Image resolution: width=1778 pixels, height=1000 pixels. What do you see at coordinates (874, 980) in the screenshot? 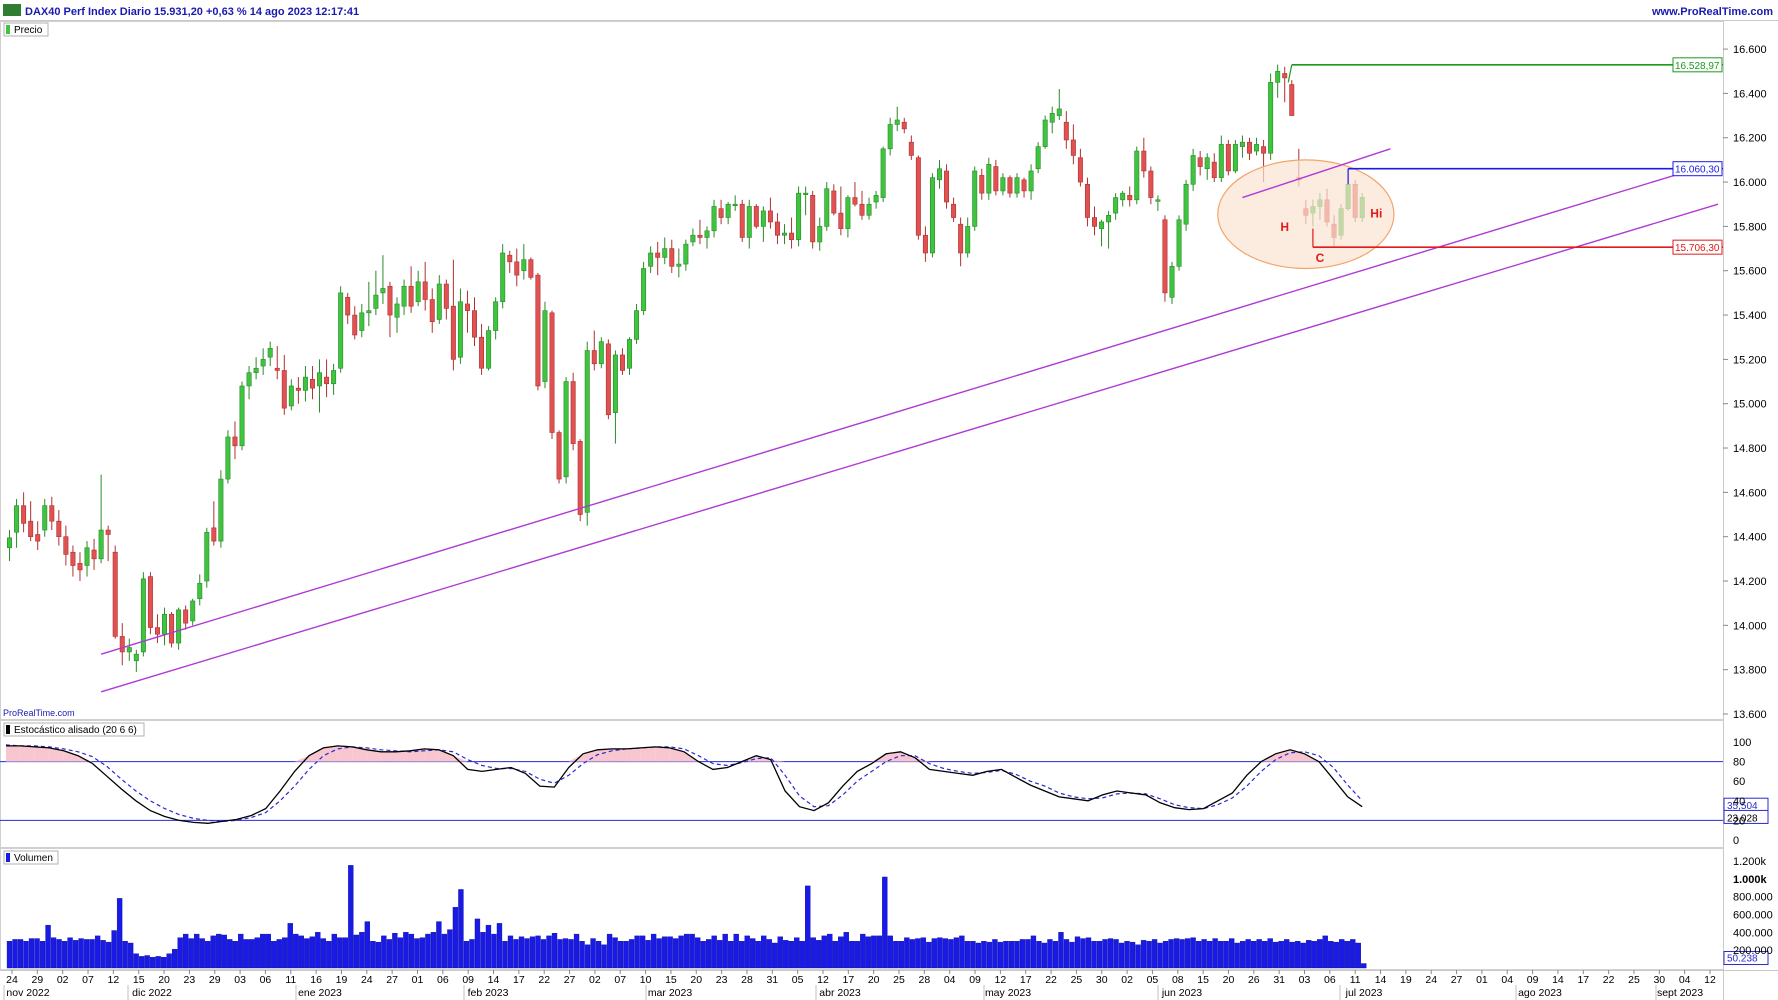
I see `x-tick-label: 20` at bounding box center [874, 980].